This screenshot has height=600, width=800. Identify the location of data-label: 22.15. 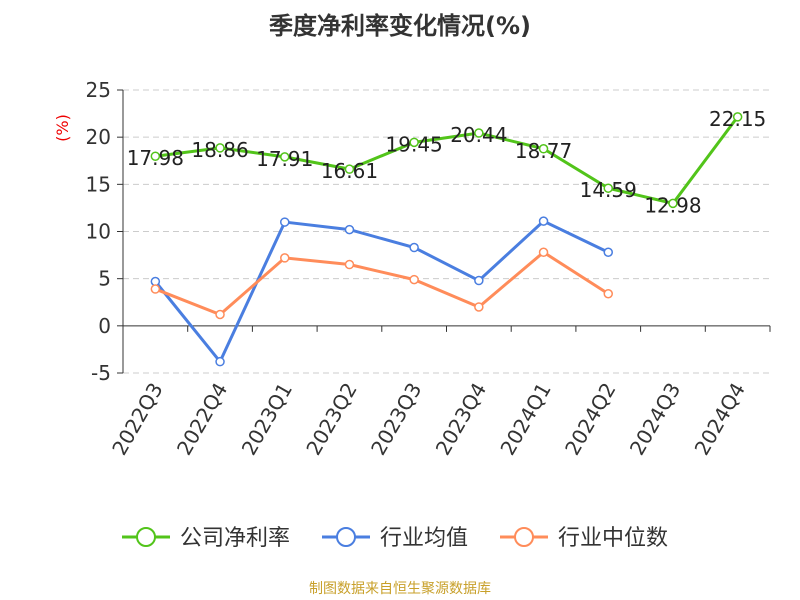
(737, 119).